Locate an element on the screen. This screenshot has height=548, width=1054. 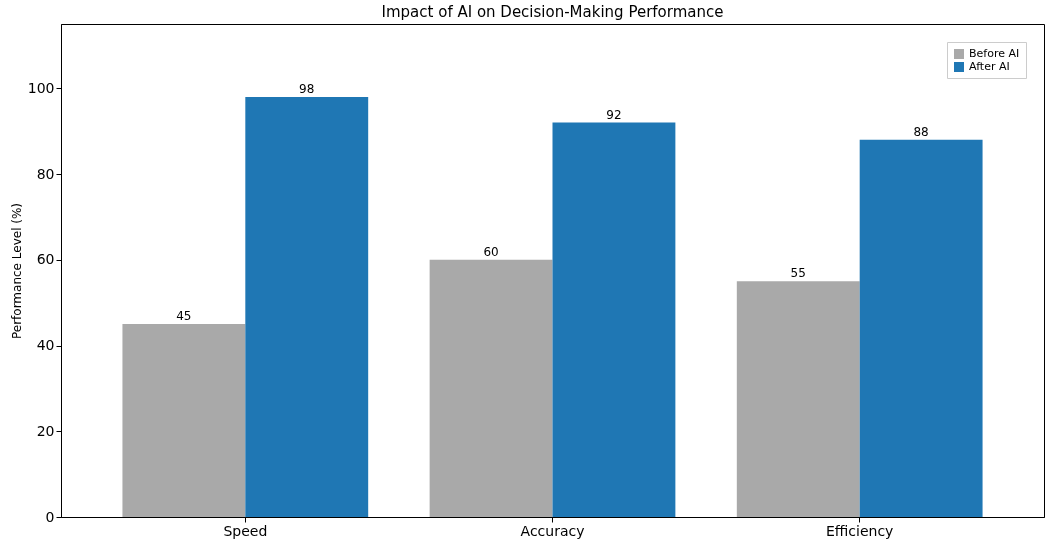
y-tick-label: 40 is located at coordinates (45, 345).